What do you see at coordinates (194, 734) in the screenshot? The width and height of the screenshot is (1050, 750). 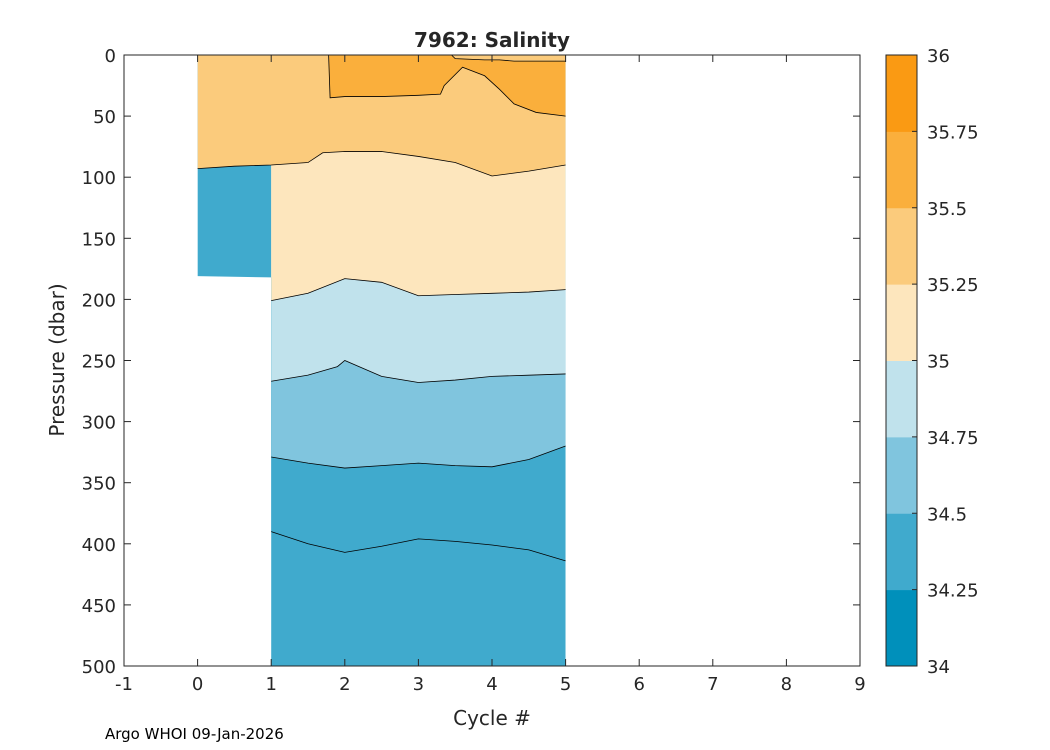 I see `footer-credit: Argo WHOI 09-Jan-2026` at bounding box center [194, 734].